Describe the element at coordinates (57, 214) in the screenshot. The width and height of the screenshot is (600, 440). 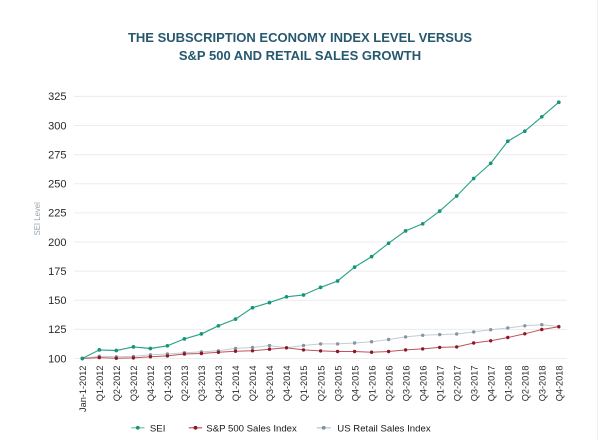
I see `svg-text: 225` at that location.